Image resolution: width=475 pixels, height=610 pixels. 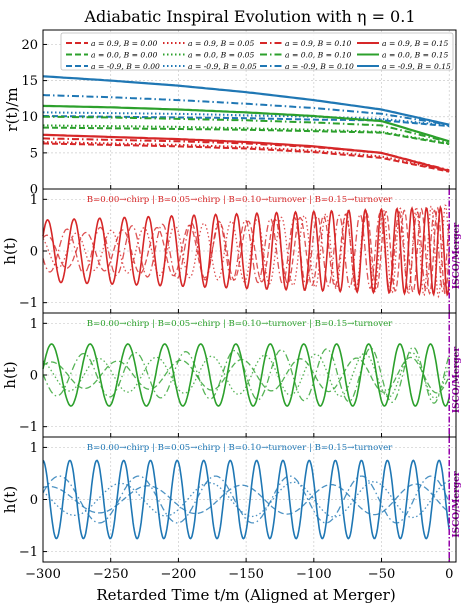 I want to click on legend-label: a = 0.9, B = 0.00, so click(x=124, y=43).